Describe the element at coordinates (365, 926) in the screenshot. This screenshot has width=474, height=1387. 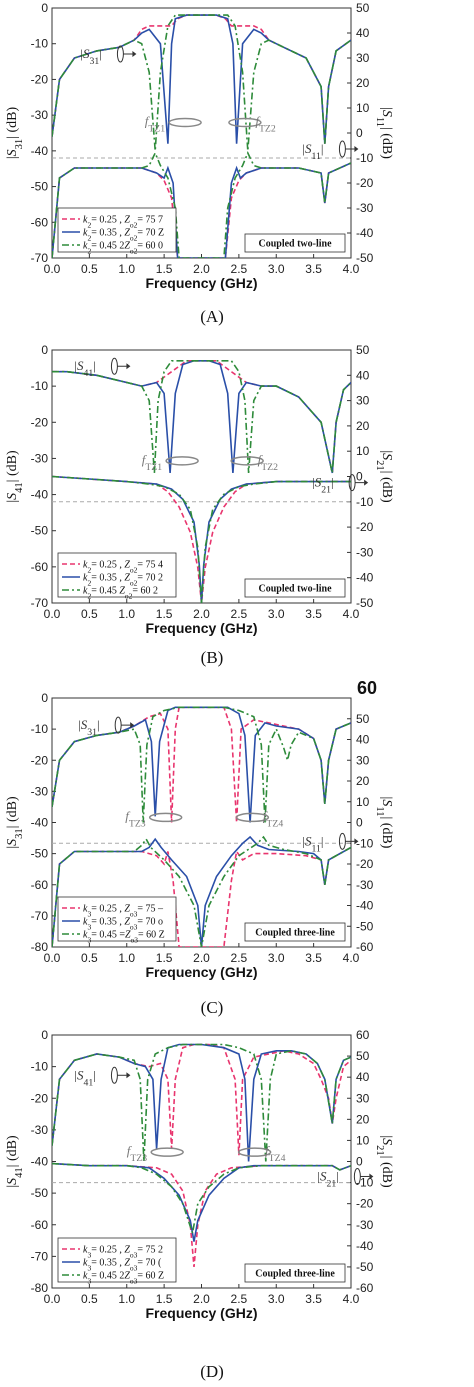
I see `y-right-tick-label: -50` at that location.